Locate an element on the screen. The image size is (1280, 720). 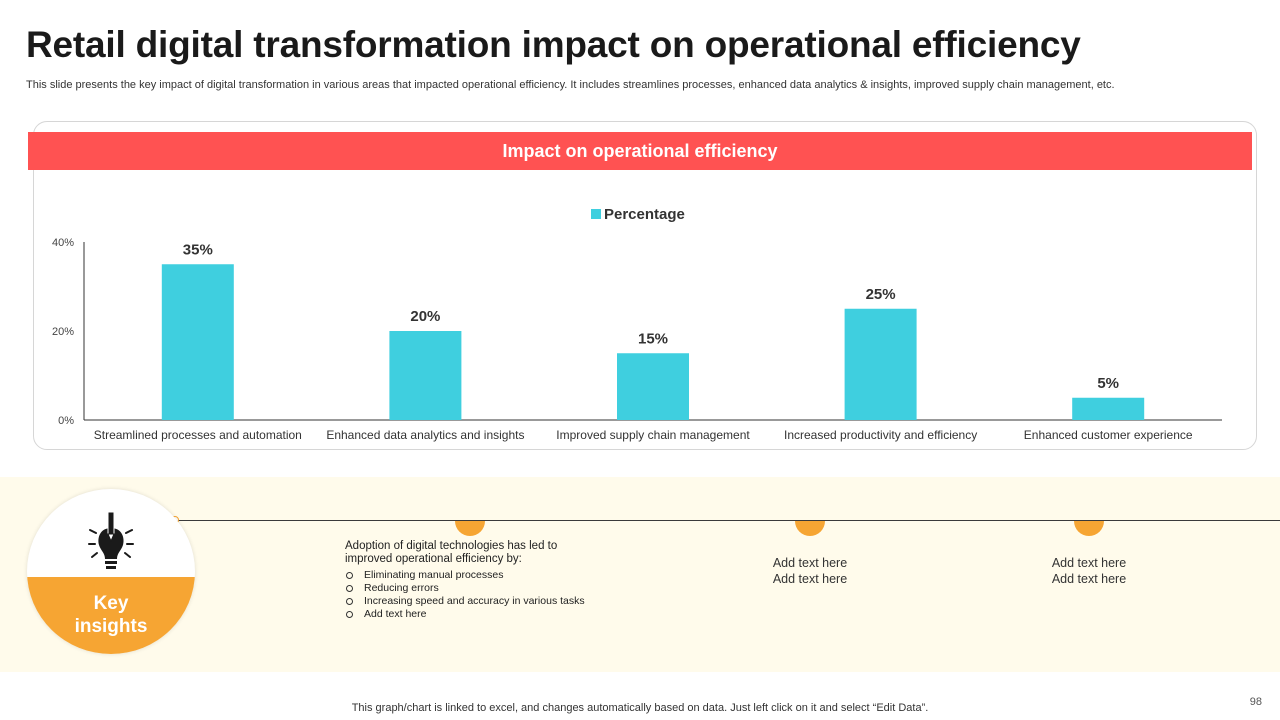
placeholder-2-line2: Add text here is located at coordinates (1089, 579).